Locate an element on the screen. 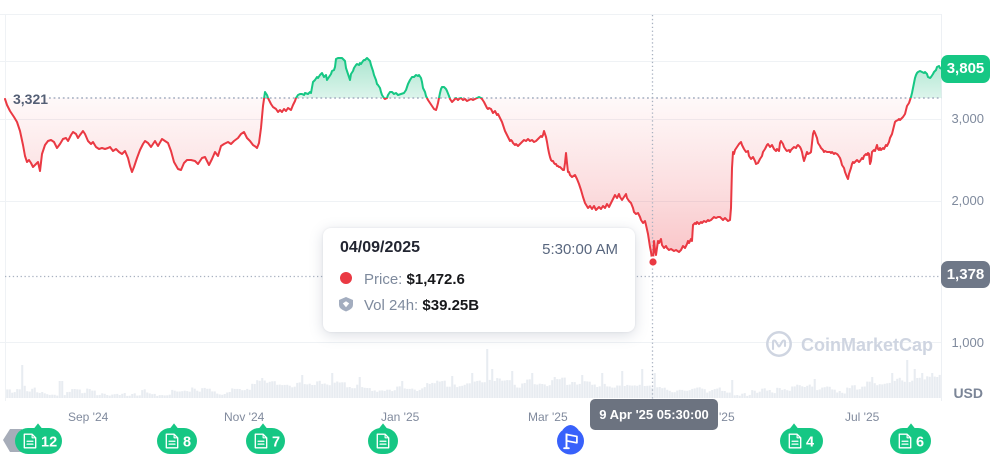  svg-text: CoinMarketCap is located at coordinates (867, 345).